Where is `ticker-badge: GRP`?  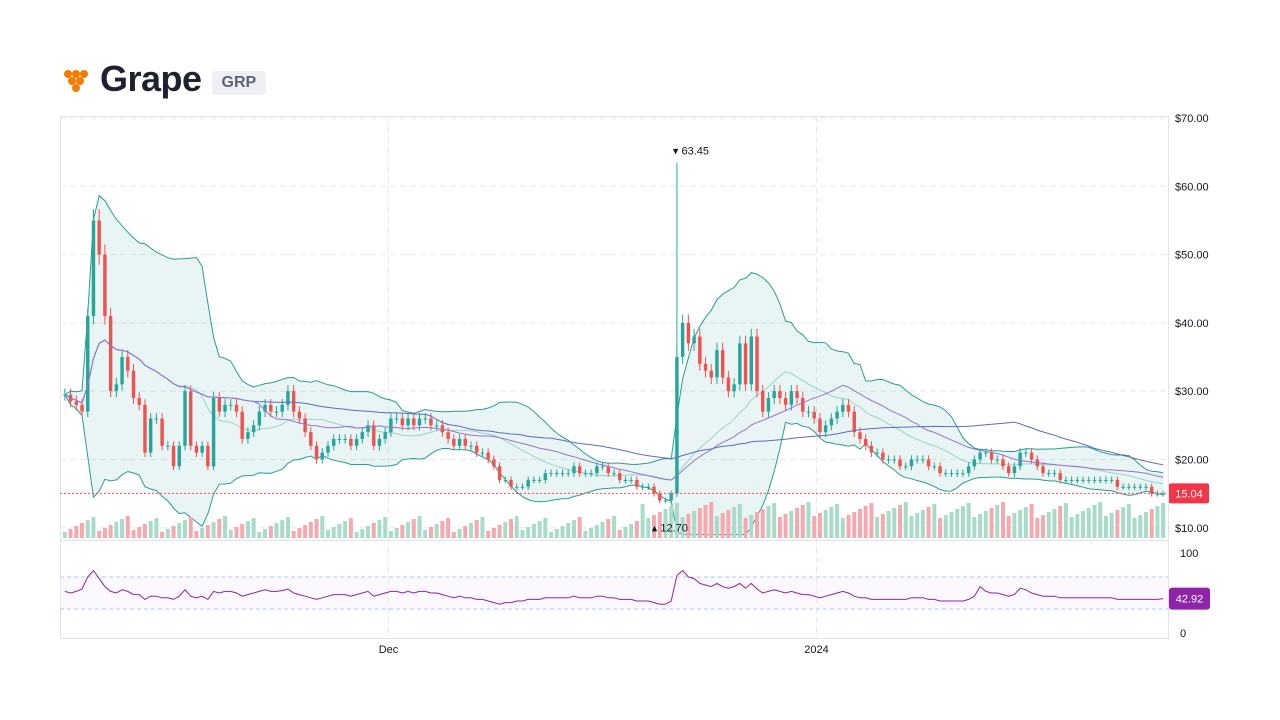 ticker-badge: GRP is located at coordinates (239, 83).